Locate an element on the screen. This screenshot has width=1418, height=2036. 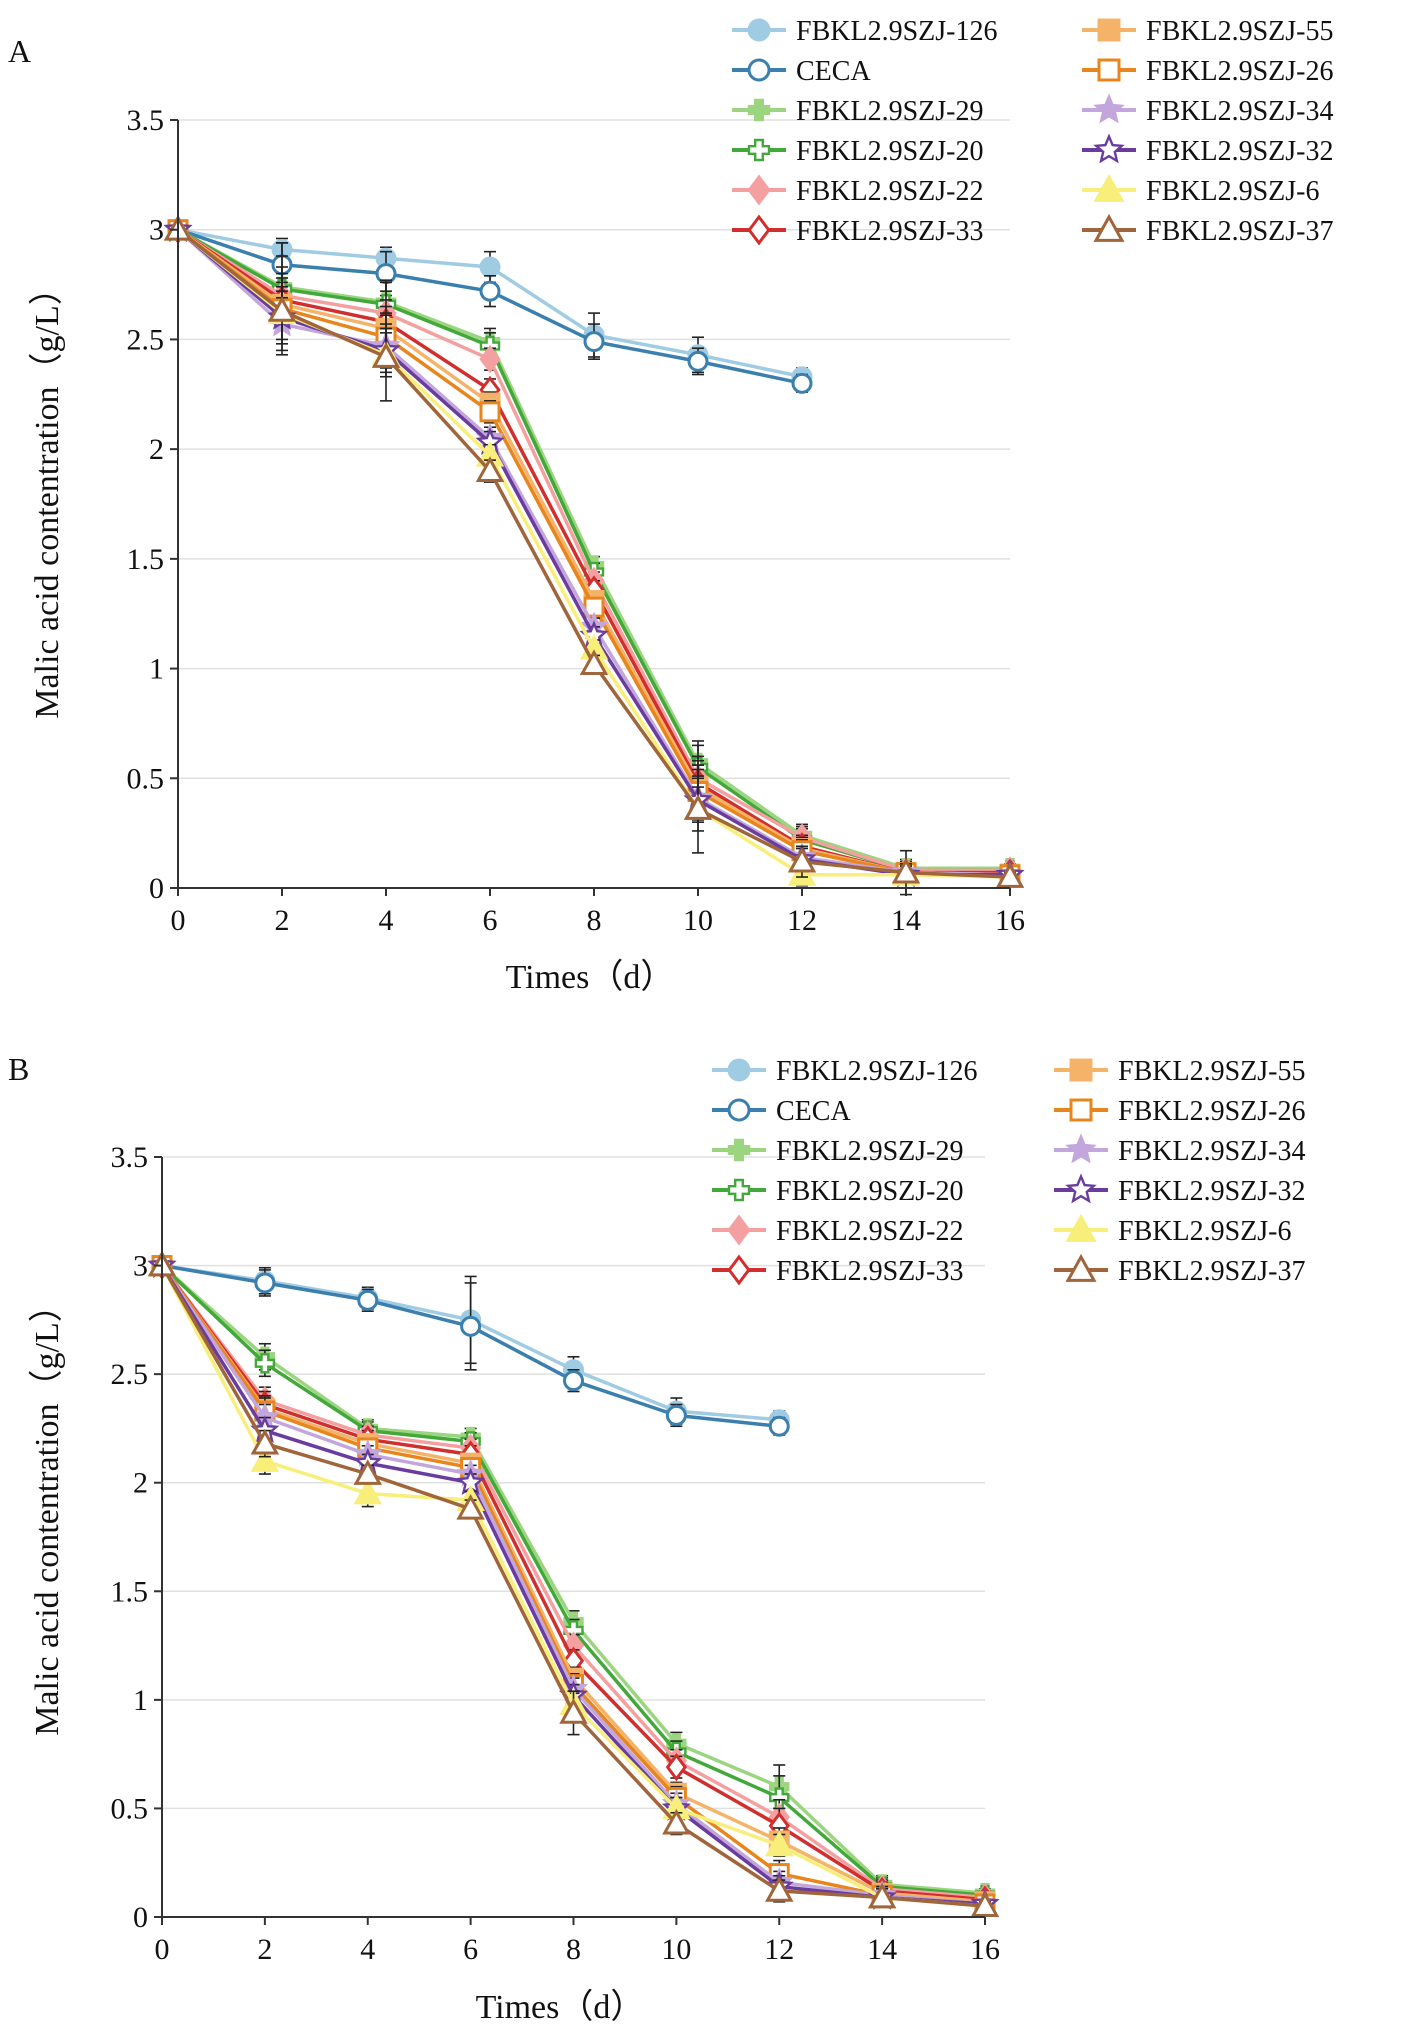
legend-item: FBKL2.9SZJ-26 is located at coordinates (1179, 1111).